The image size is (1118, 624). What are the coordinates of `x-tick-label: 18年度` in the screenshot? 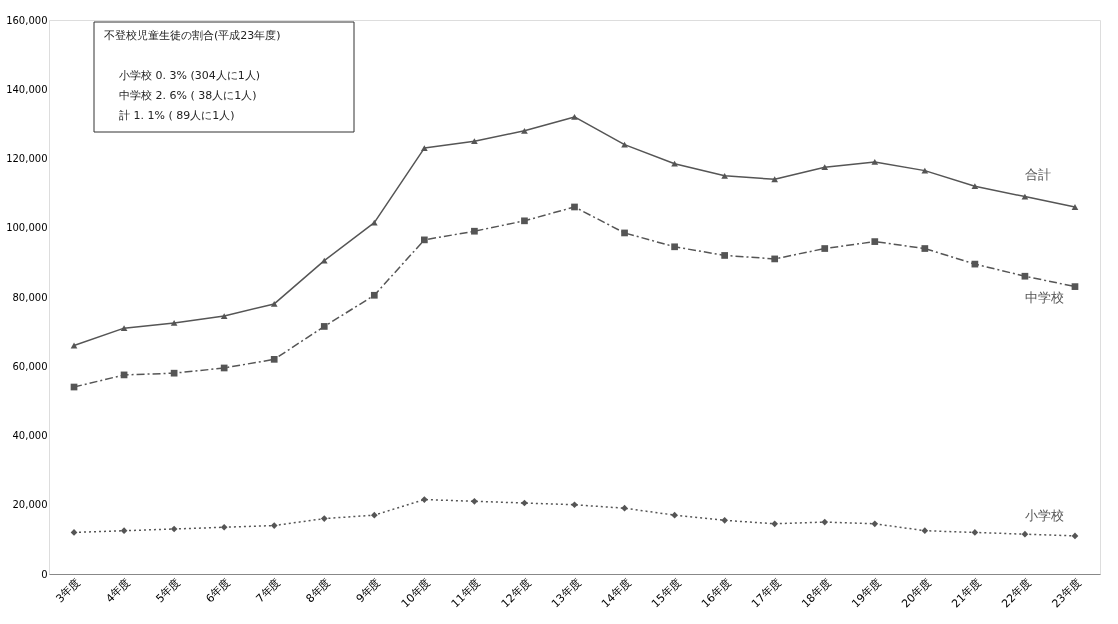 It's located at (816, 593).